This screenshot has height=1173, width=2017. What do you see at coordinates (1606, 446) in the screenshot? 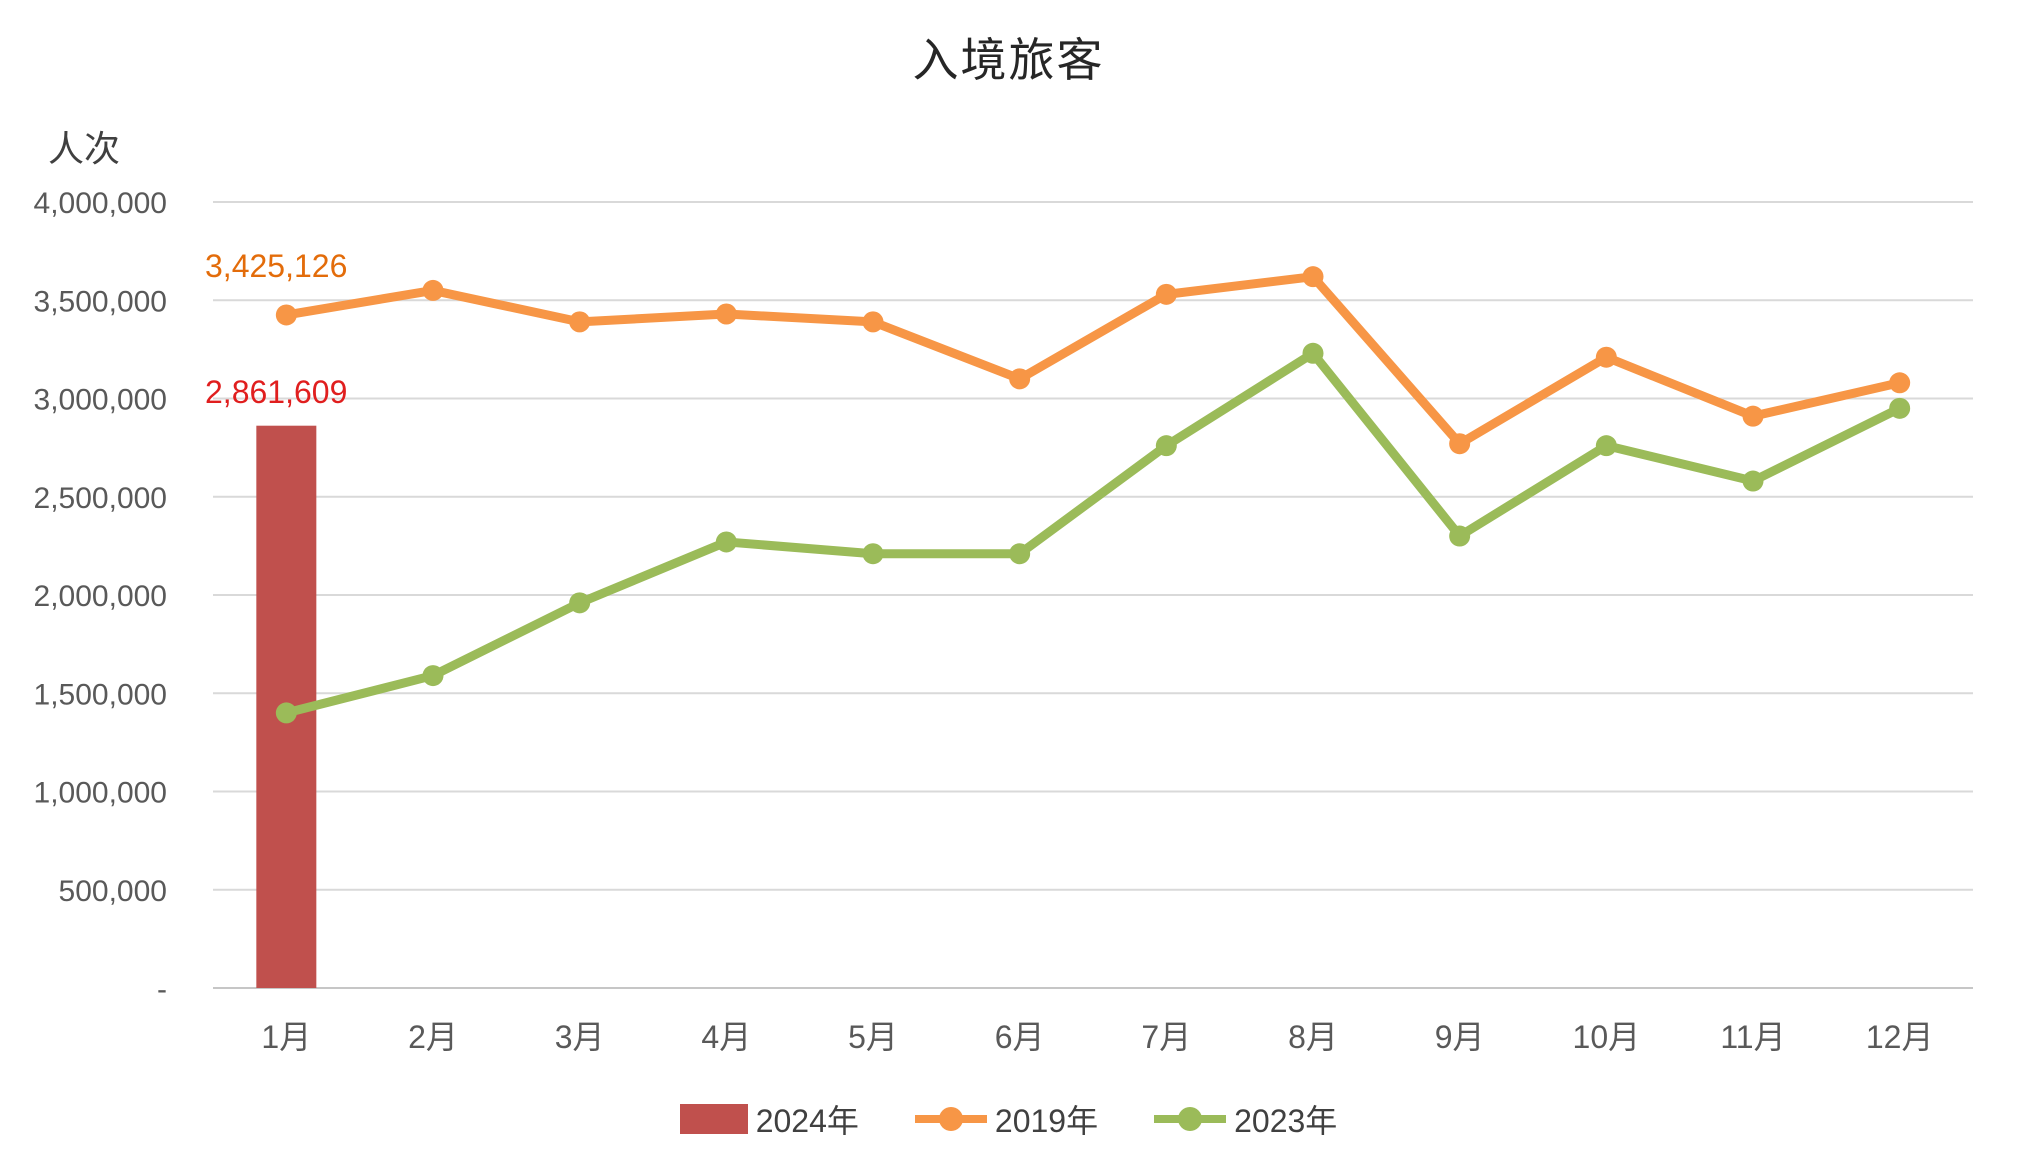
I see `point-2023年-10月` at bounding box center [1606, 446].